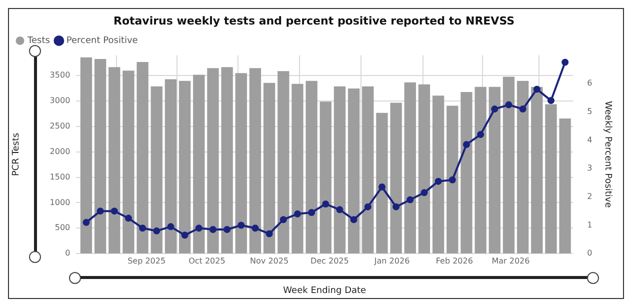 This screenshot has width=634, height=307. I want to click on x-tick-label: Oct 2025, so click(207, 261).